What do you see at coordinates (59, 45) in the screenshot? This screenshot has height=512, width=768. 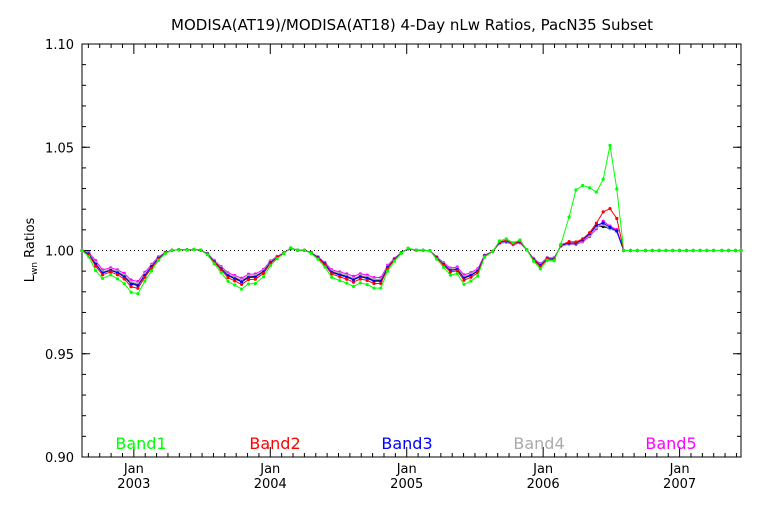 I see `y-tick-label: 1.10` at bounding box center [59, 45].